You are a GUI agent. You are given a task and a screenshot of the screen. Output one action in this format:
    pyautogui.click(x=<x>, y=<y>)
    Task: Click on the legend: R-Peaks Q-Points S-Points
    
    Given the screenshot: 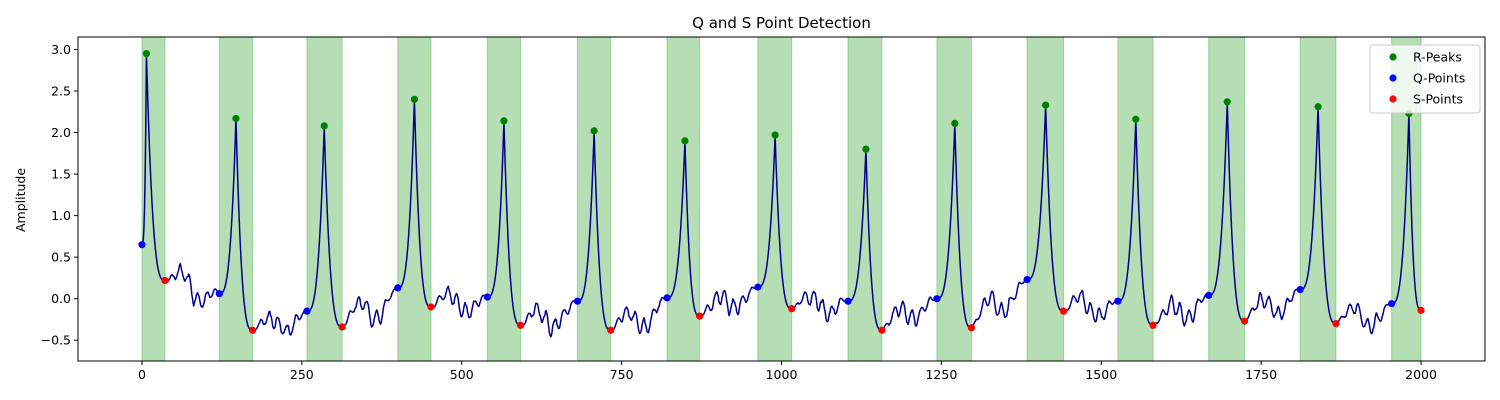 What is the action you would take?
    pyautogui.click(x=1425, y=79)
    